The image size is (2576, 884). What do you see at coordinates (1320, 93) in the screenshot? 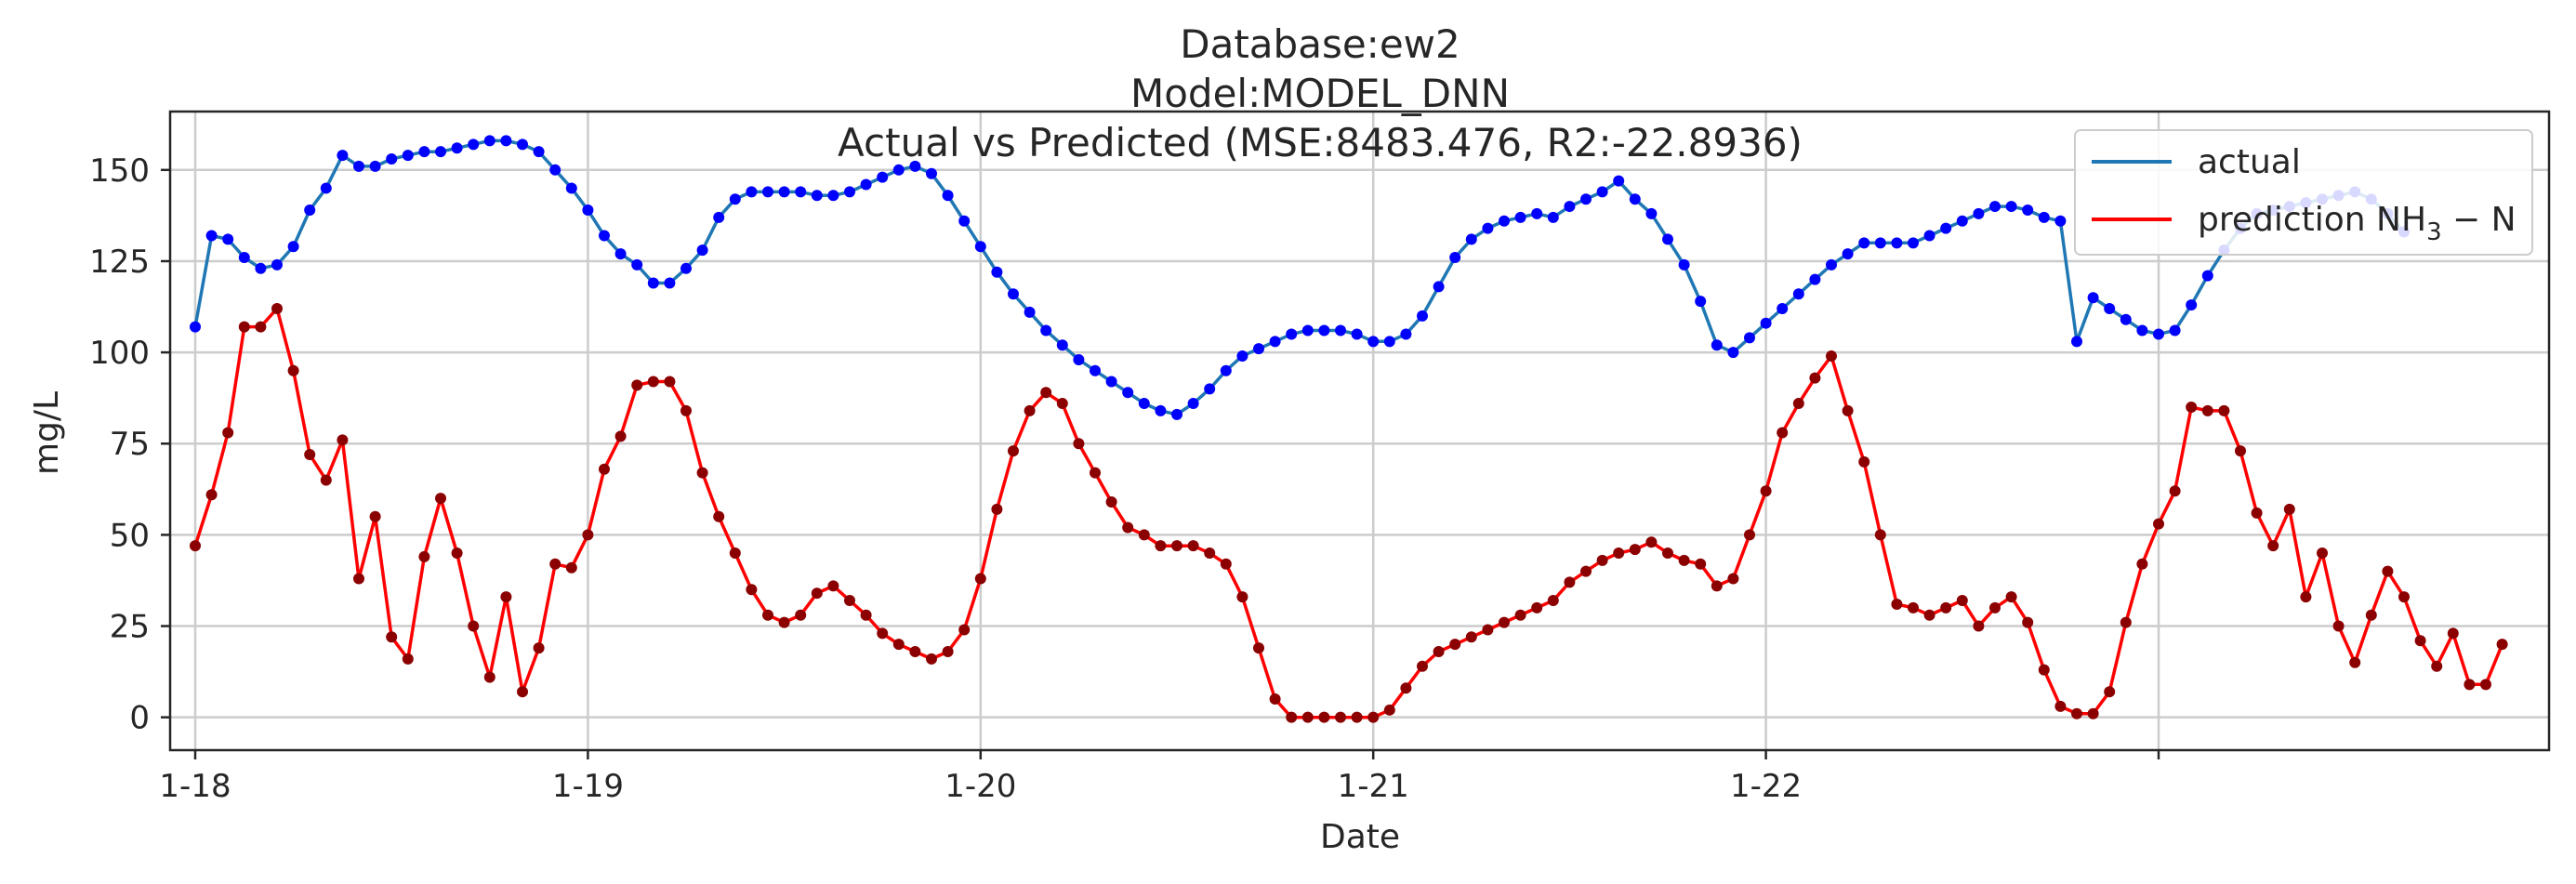
I see `chart-title-line-2: Model:MODEL_DNN` at bounding box center [1320, 93].